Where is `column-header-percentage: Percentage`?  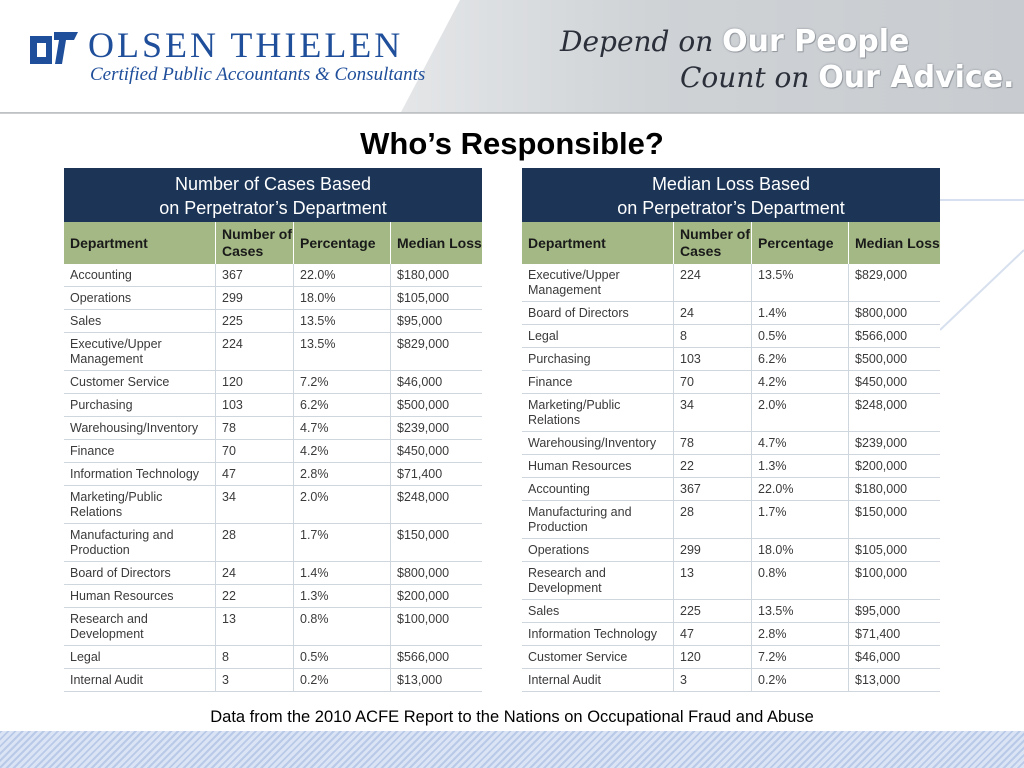 column-header-percentage: Percentage is located at coordinates (800, 243).